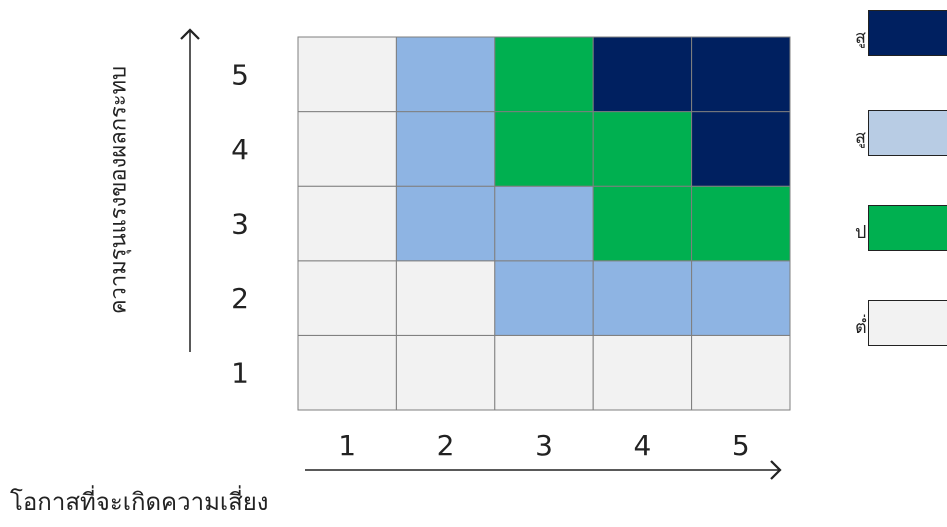  What do you see at coordinates (445, 298) in the screenshot?
I see `matrix-cell-x2-y2` at bounding box center [445, 298].